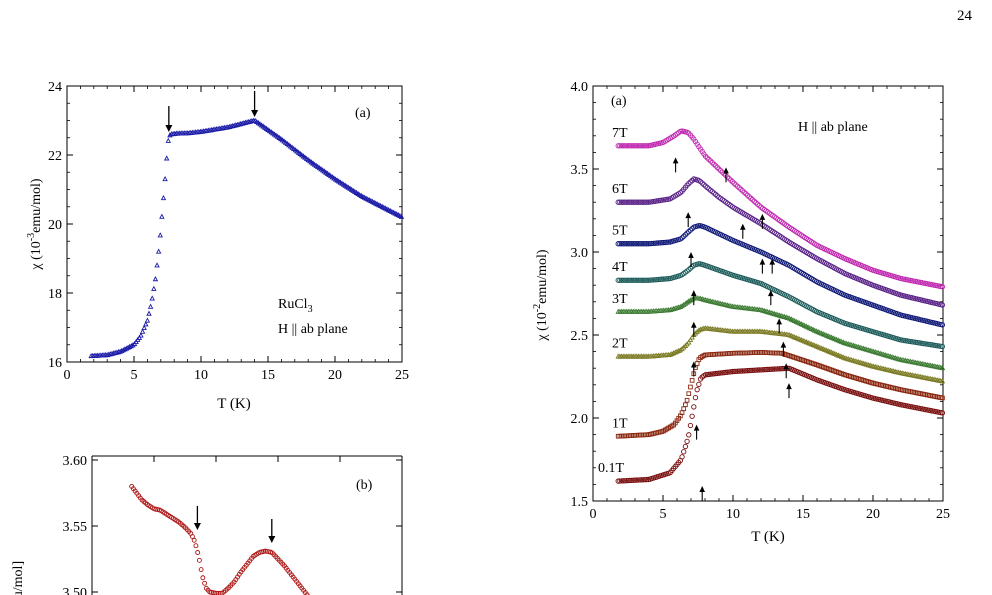  I want to click on annotation-compound: RuCl3, so click(295, 306).